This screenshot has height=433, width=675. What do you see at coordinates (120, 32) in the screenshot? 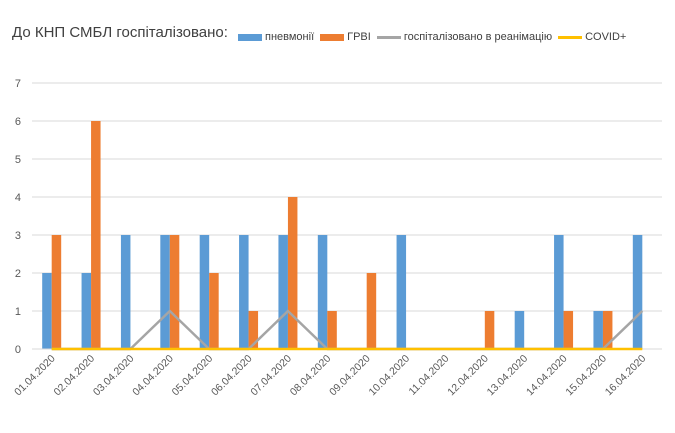
I see `chart-title: До КНП СМБЛ госпіталізовано:` at bounding box center [120, 32].